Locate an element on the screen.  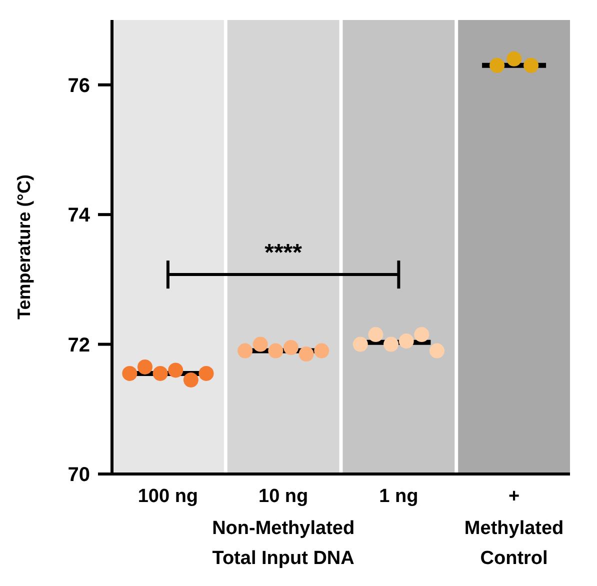
x-tick-label: 100 ng is located at coordinates (168, 496).